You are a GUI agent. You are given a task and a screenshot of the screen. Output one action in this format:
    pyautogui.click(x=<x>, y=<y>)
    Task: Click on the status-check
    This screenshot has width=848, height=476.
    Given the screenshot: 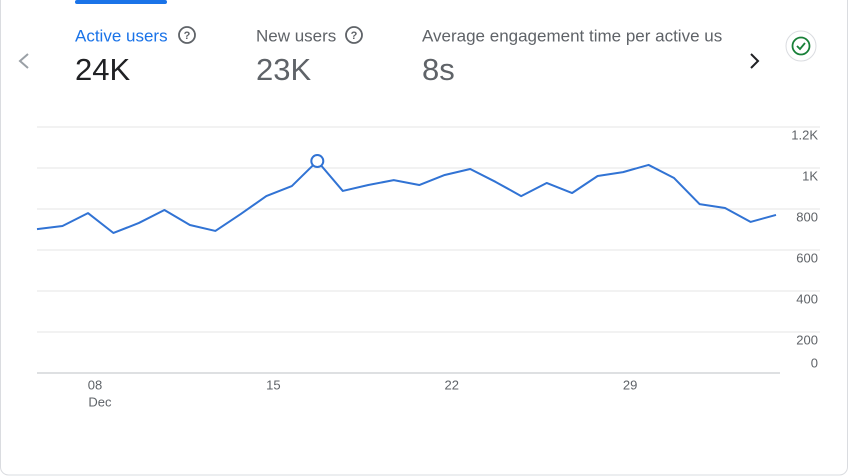 What is the action you would take?
    pyautogui.click(x=801, y=46)
    